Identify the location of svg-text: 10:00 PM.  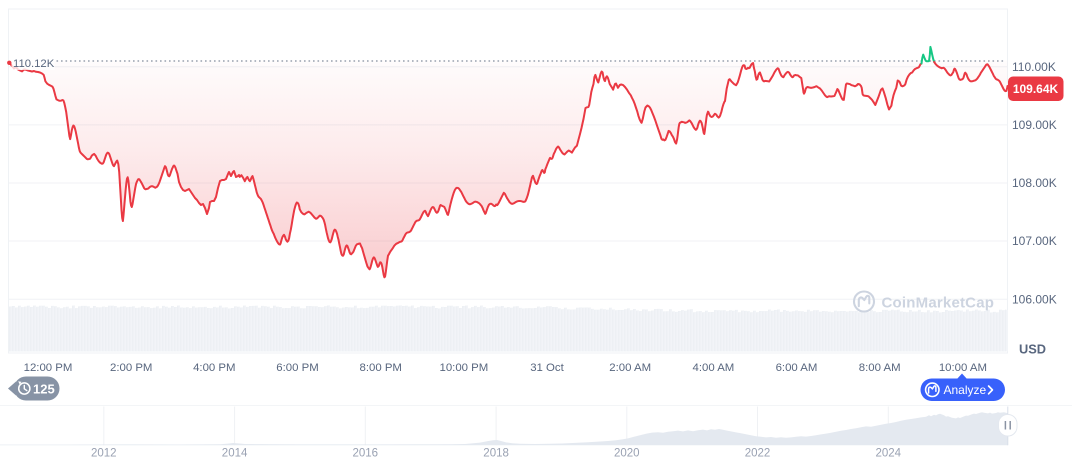
(464, 368).